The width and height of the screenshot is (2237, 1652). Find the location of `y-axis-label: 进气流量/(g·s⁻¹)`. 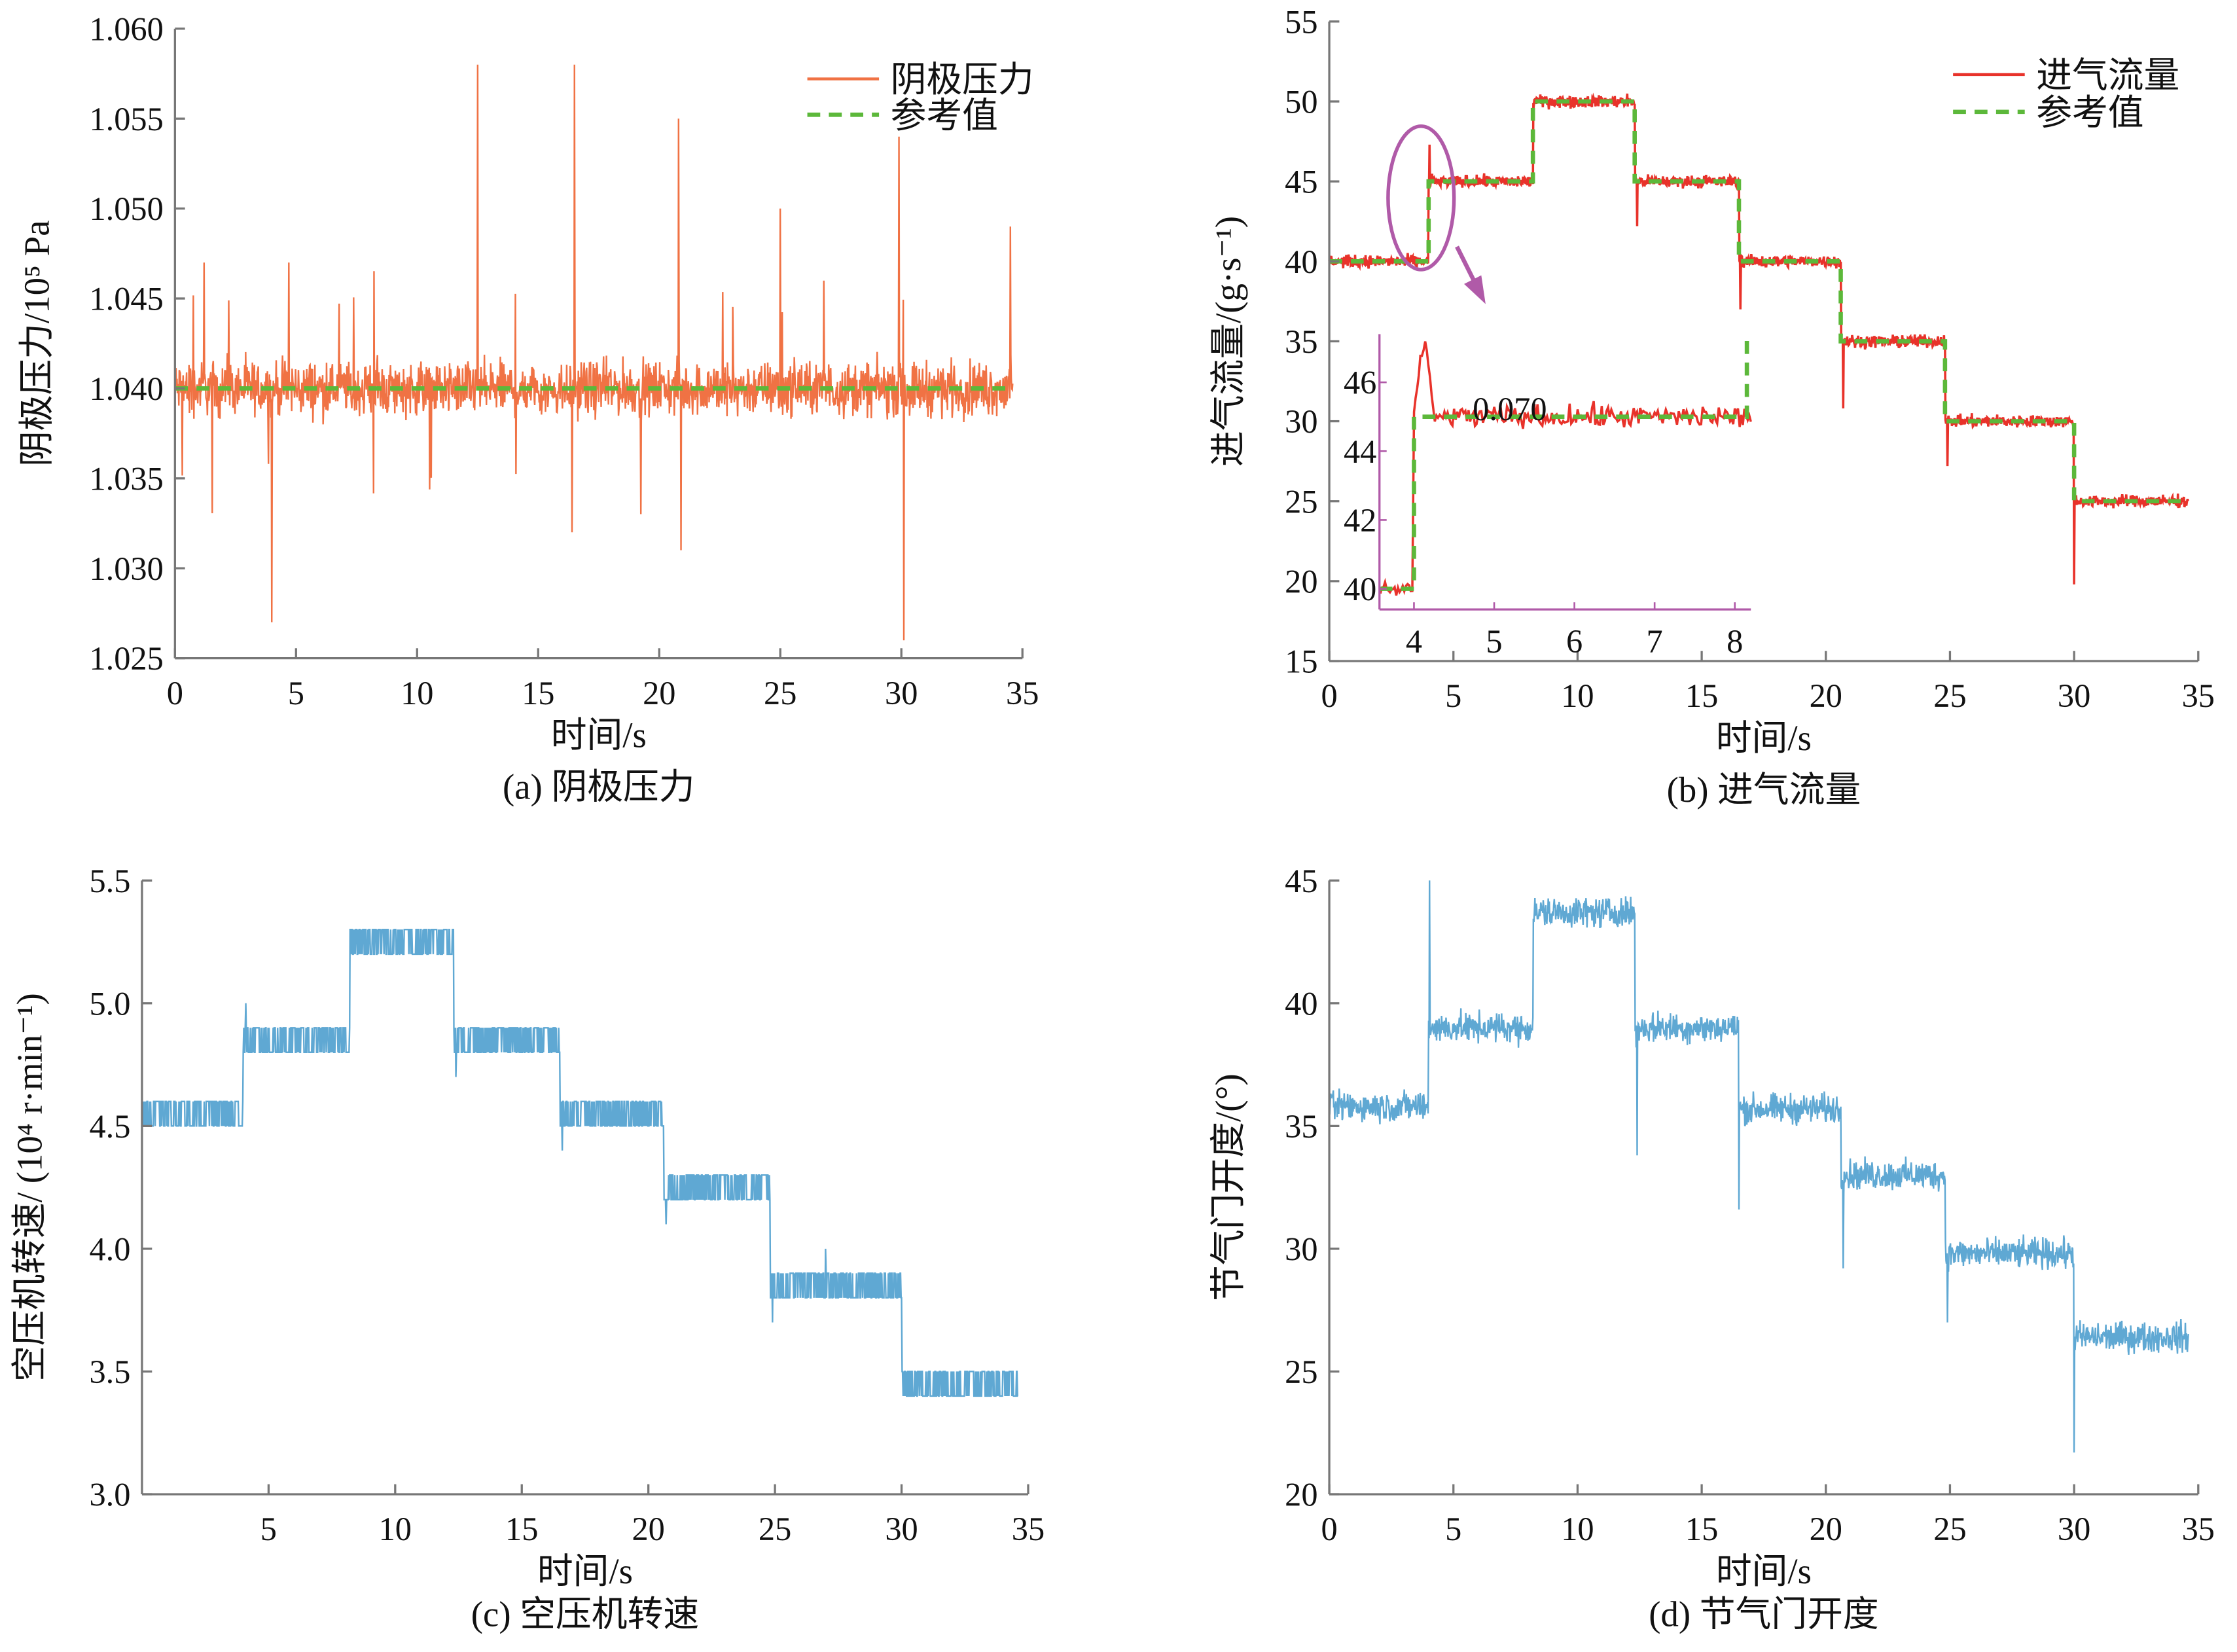

y-axis-label: 进气流量/(g·s⁻¹) is located at coordinates (1228, 342).